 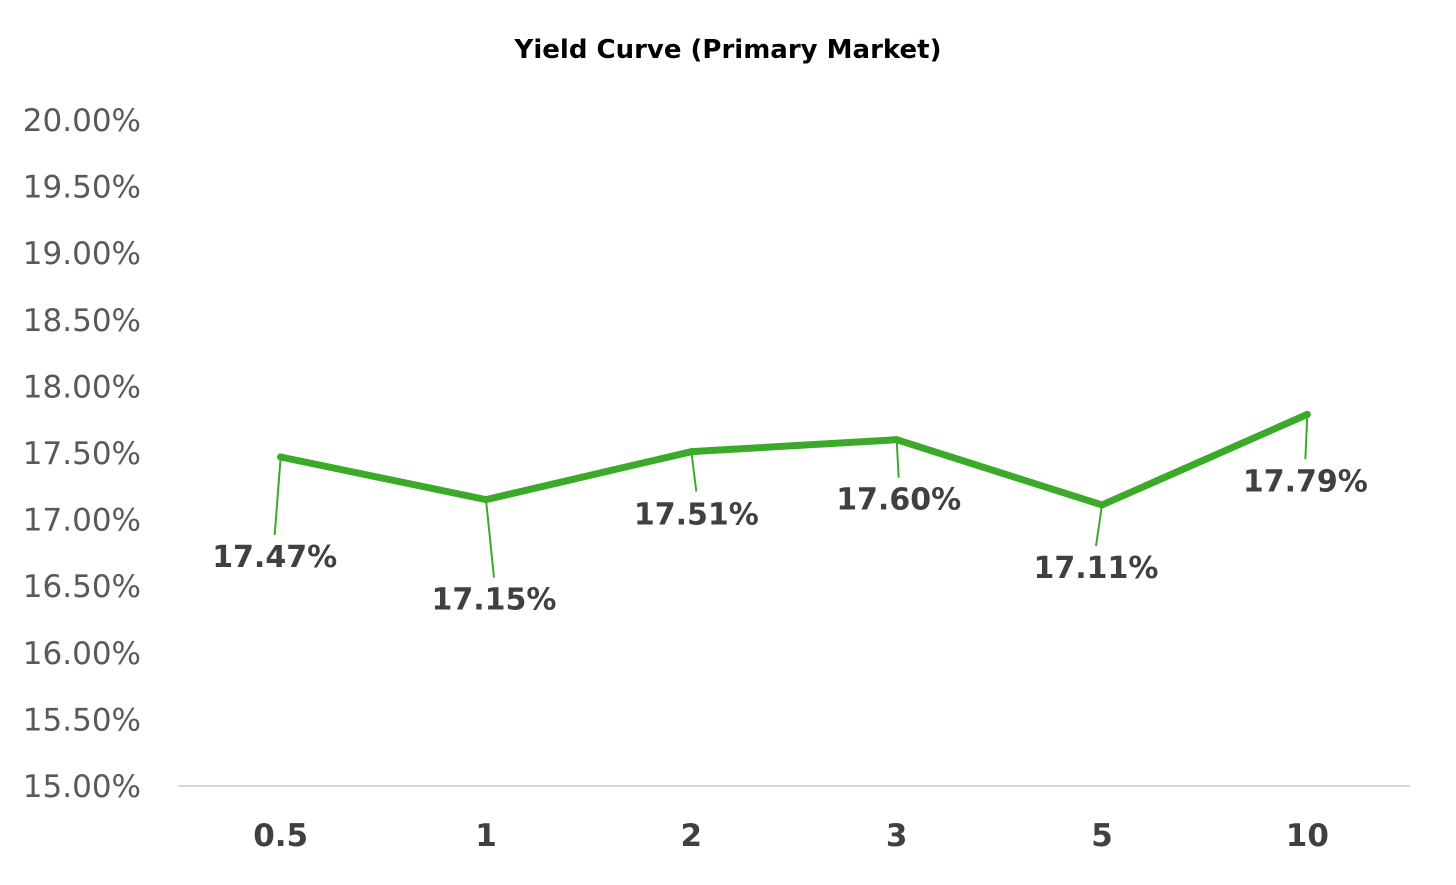 What do you see at coordinates (82, 720) in the screenshot?
I see `y-tick-label: 15.50%` at bounding box center [82, 720].